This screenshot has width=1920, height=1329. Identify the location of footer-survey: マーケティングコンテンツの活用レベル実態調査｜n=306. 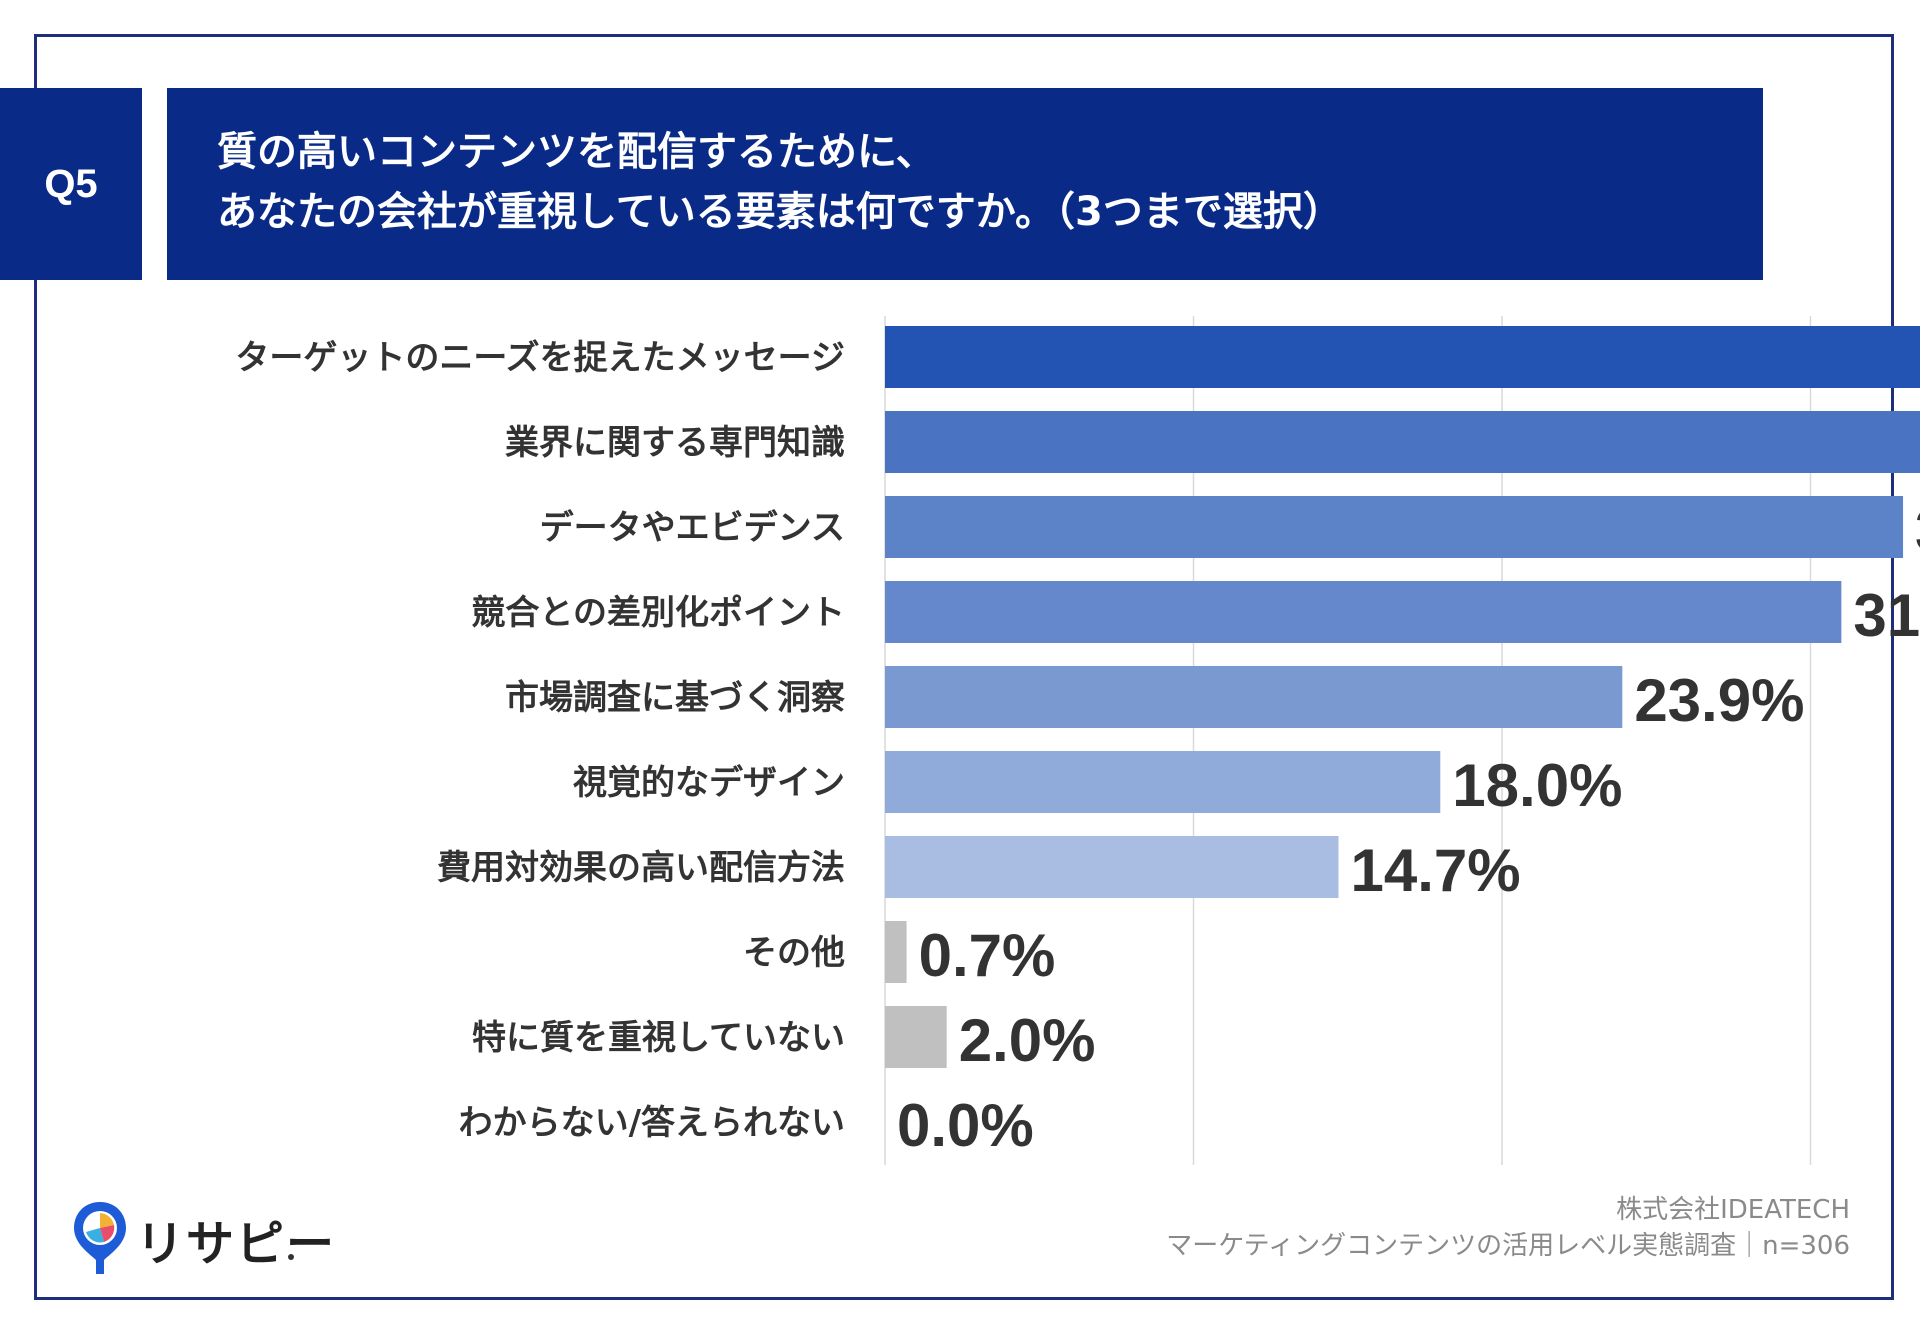
(1508, 1246).